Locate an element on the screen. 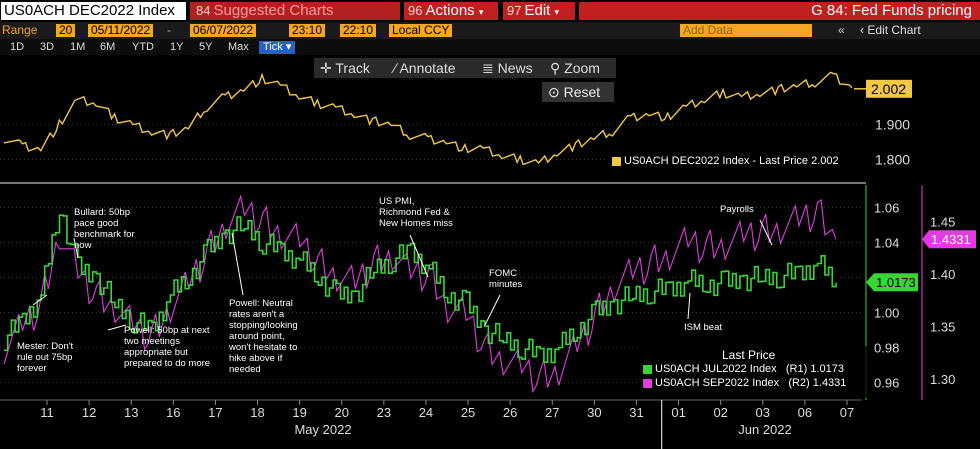 This screenshot has height=449, width=980. x-tick-label: 30 is located at coordinates (594, 412).